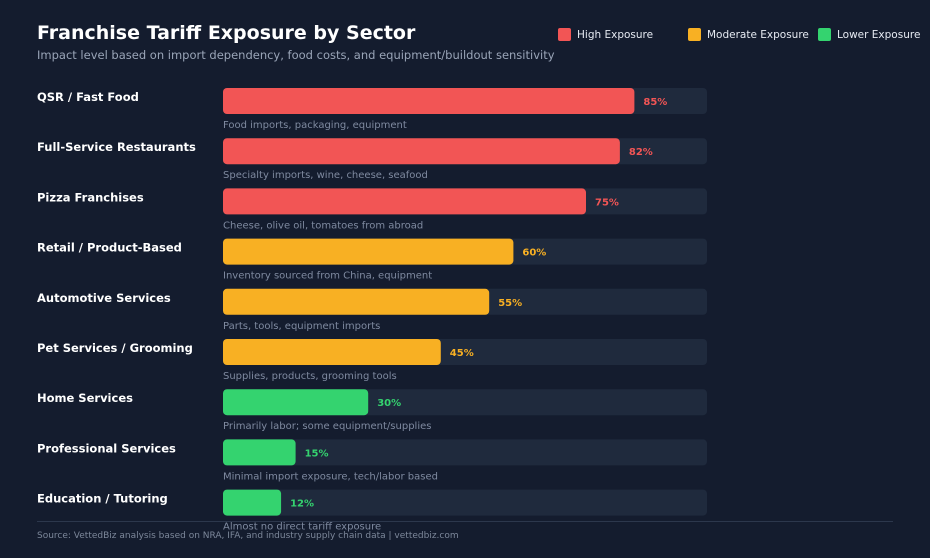 The width and height of the screenshot is (930, 558). Describe the element at coordinates (641, 152) in the screenshot. I see `value-label: 82%` at that location.